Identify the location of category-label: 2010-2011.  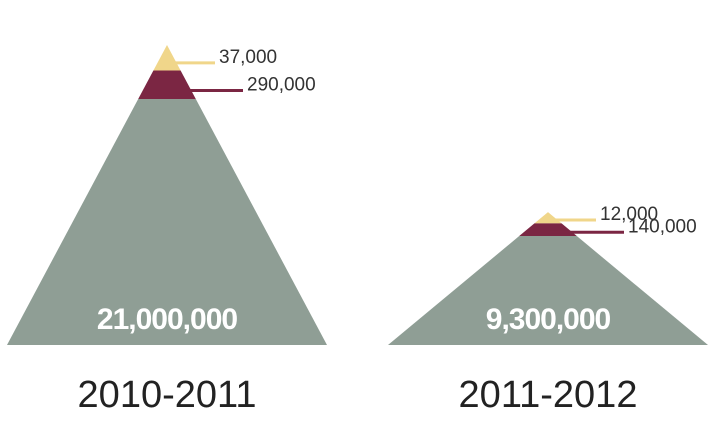
(167, 395).